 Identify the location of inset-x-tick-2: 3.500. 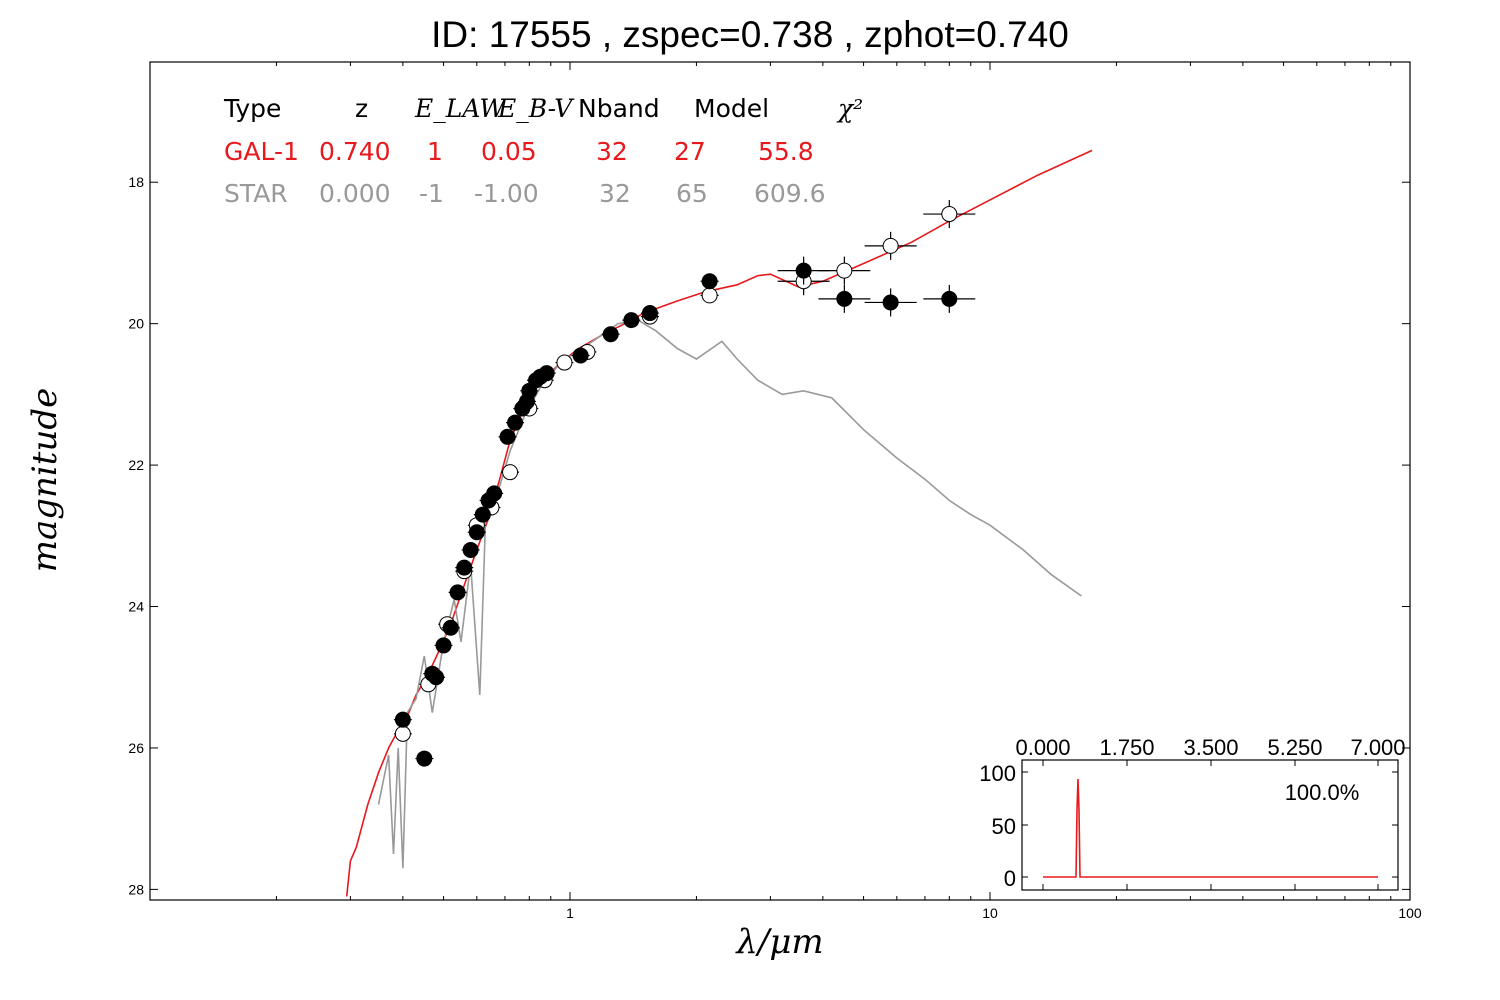
(1210, 747).